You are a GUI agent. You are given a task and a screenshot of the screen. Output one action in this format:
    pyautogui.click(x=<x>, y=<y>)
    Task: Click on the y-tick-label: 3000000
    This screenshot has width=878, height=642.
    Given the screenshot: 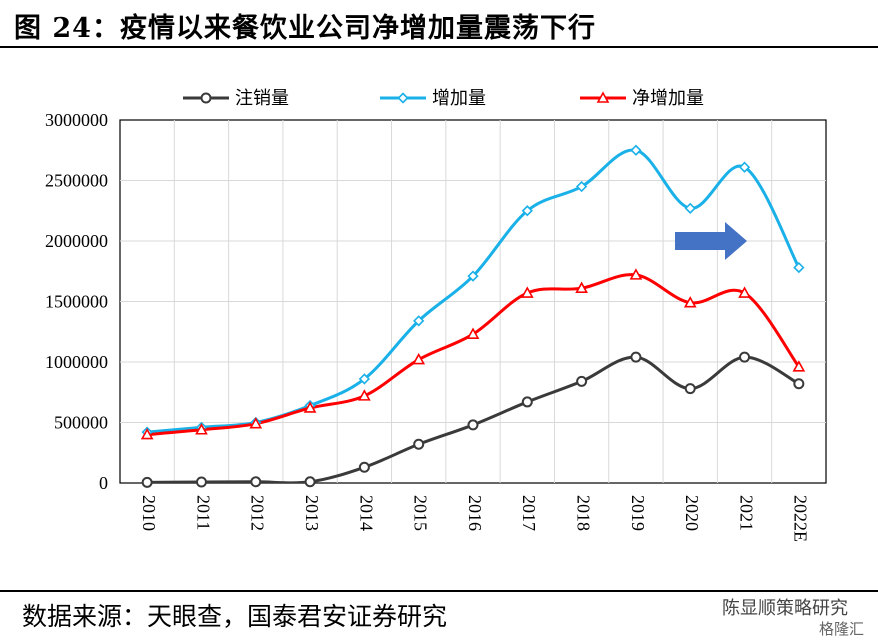 What is the action you would take?
    pyautogui.click(x=76, y=120)
    